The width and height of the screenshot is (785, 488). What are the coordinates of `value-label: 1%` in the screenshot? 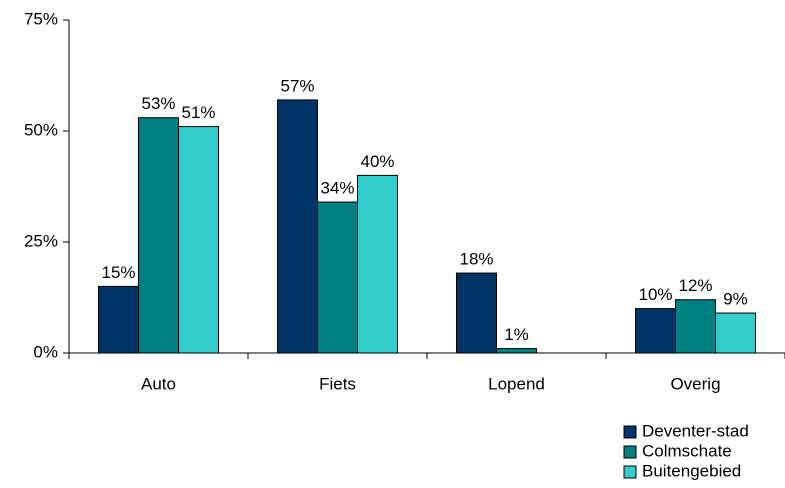 It's located at (516, 334).